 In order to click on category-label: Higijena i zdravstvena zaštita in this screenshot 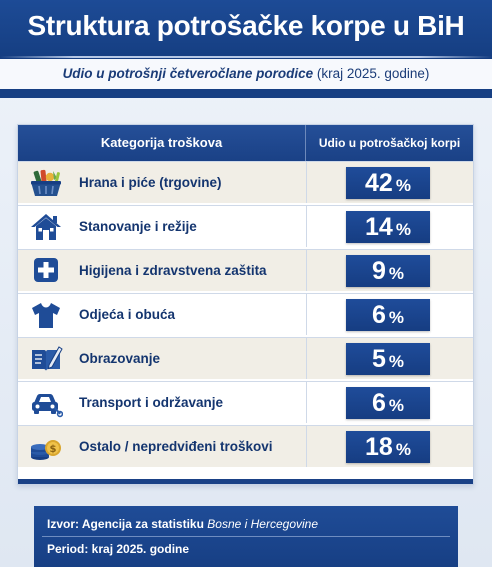, I will do `click(173, 270)`.